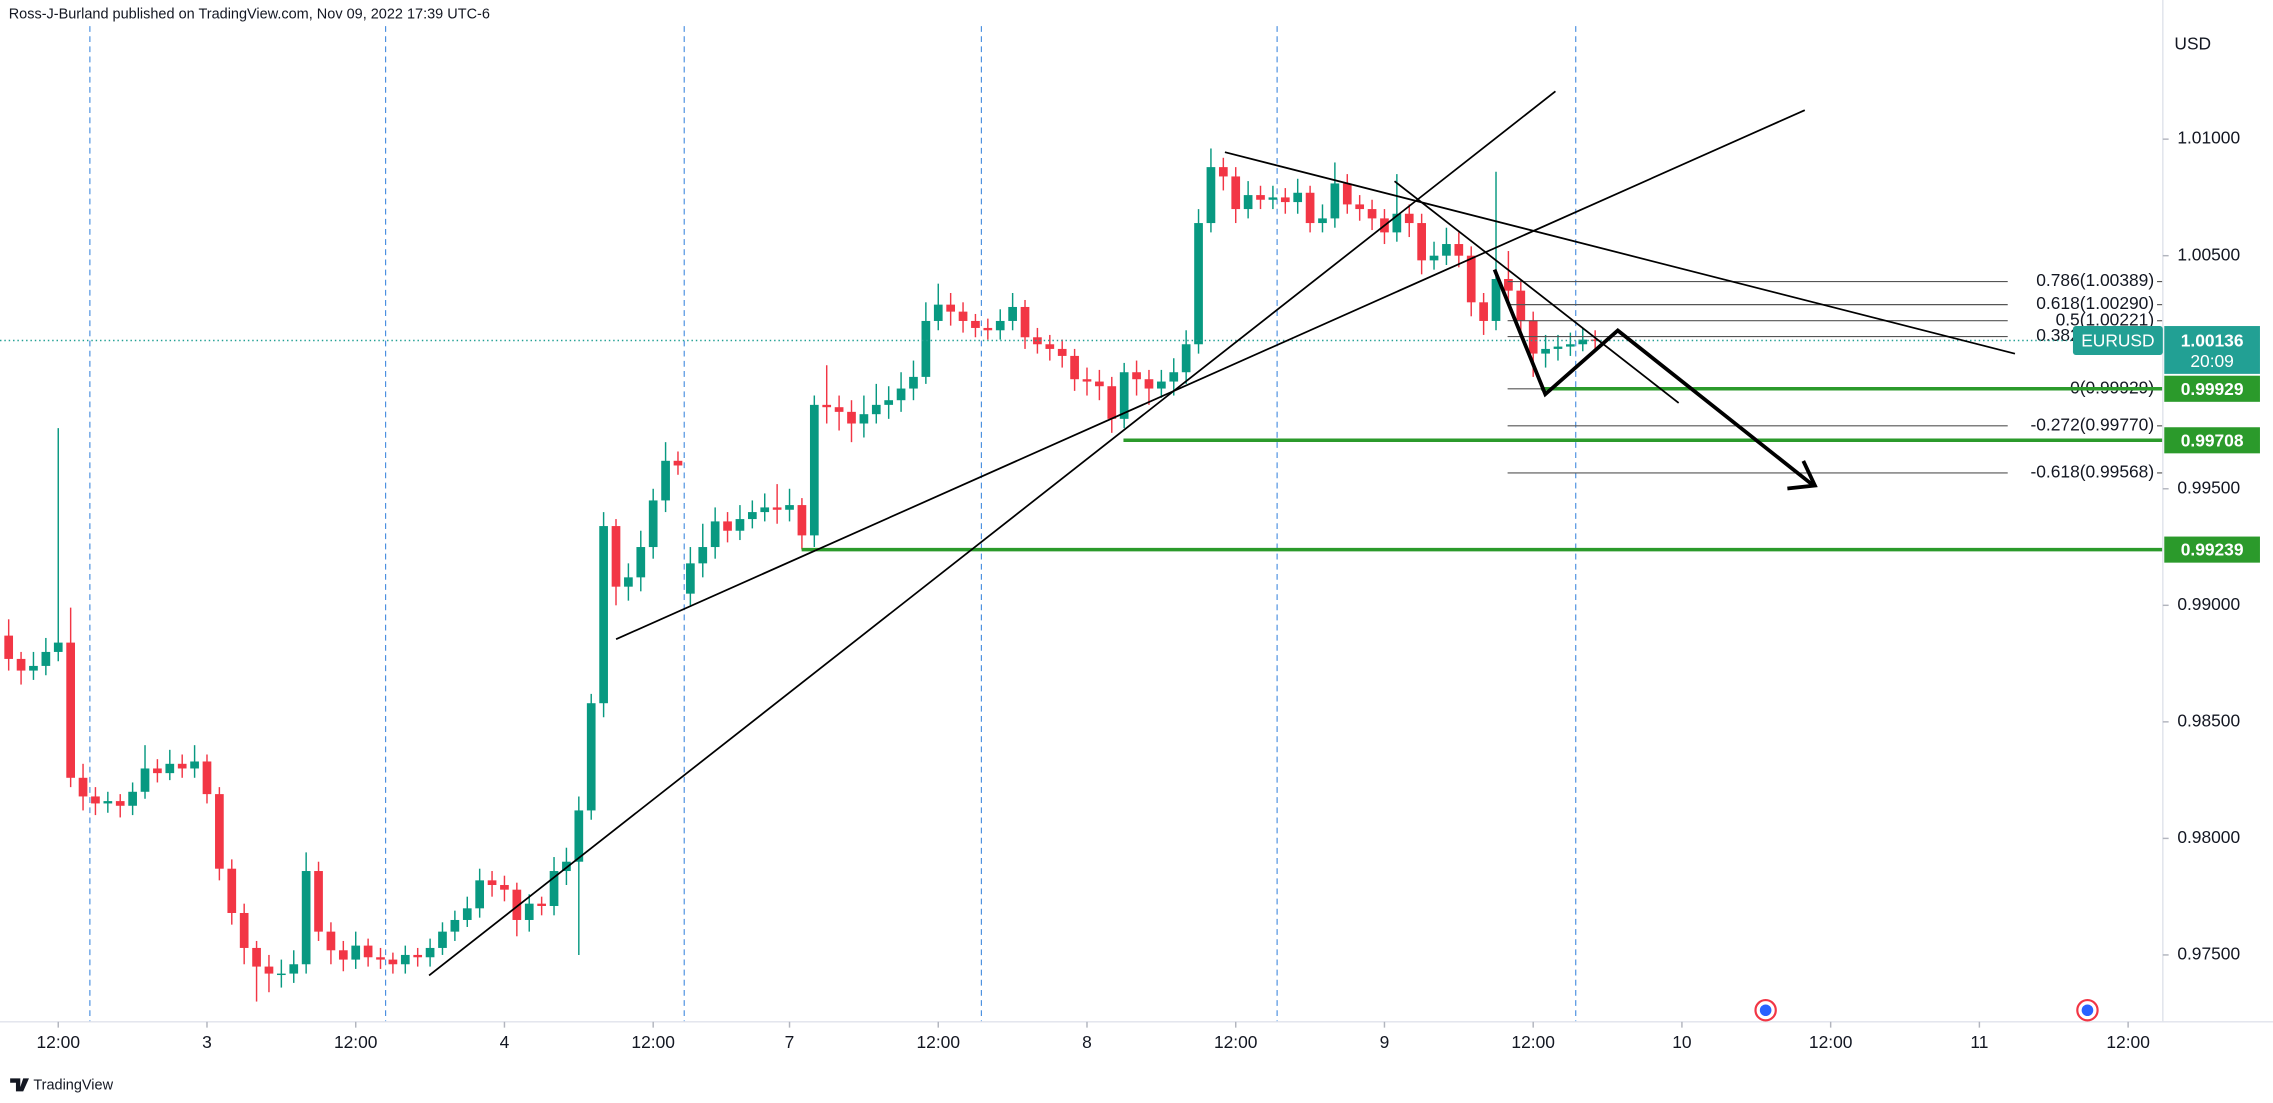  I want to click on level-tag, so click(2212, 440).